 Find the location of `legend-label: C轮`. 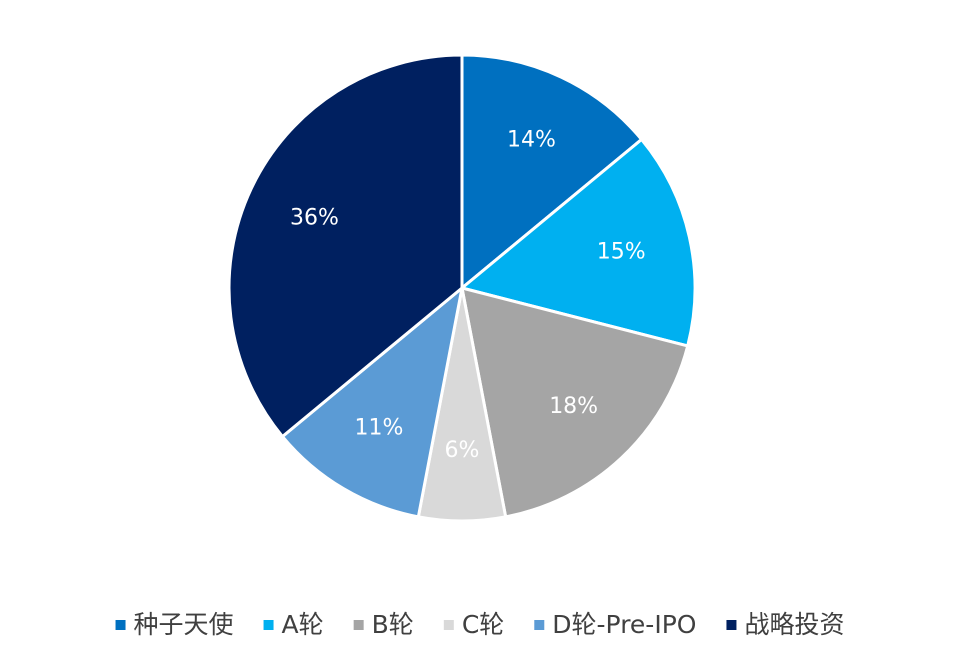

legend-label: C轮 is located at coordinates (483, 624).